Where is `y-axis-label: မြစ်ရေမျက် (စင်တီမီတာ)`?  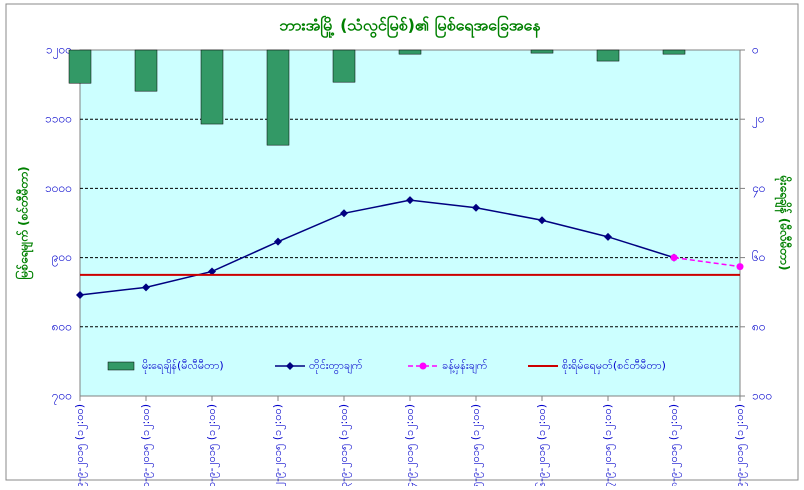 y-axis-label: မြစ်ရေမျက် (စင်တီမီတာ) is located at coordinates (24, 222).